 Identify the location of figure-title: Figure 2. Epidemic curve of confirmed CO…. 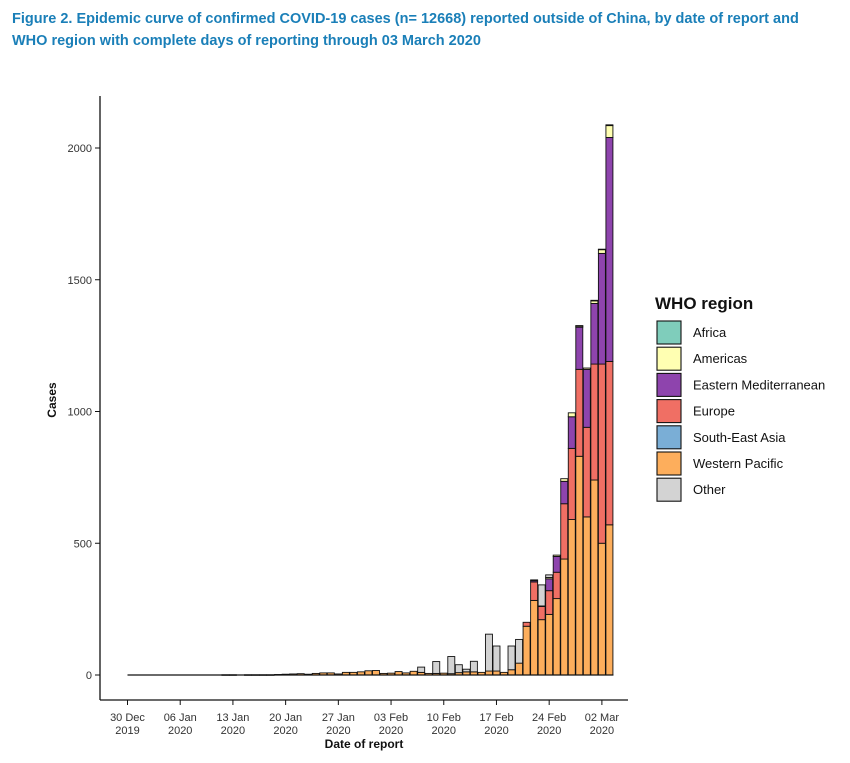
(427, 30).